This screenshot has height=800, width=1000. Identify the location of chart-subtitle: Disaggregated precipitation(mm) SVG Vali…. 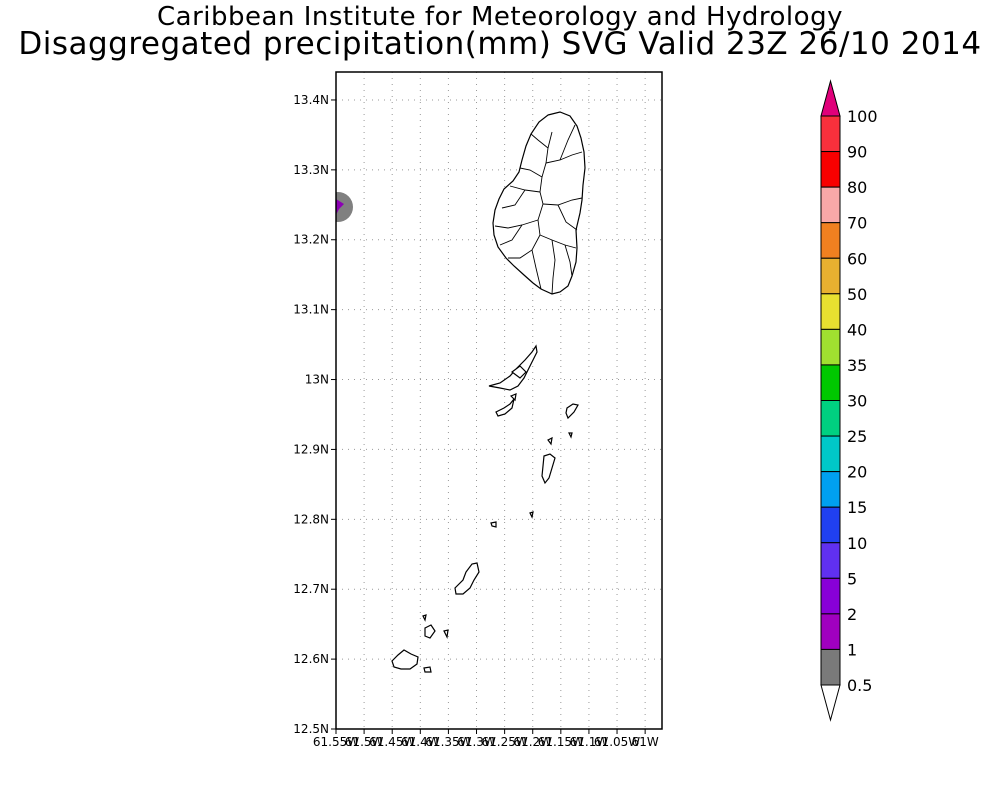
(500, 44).